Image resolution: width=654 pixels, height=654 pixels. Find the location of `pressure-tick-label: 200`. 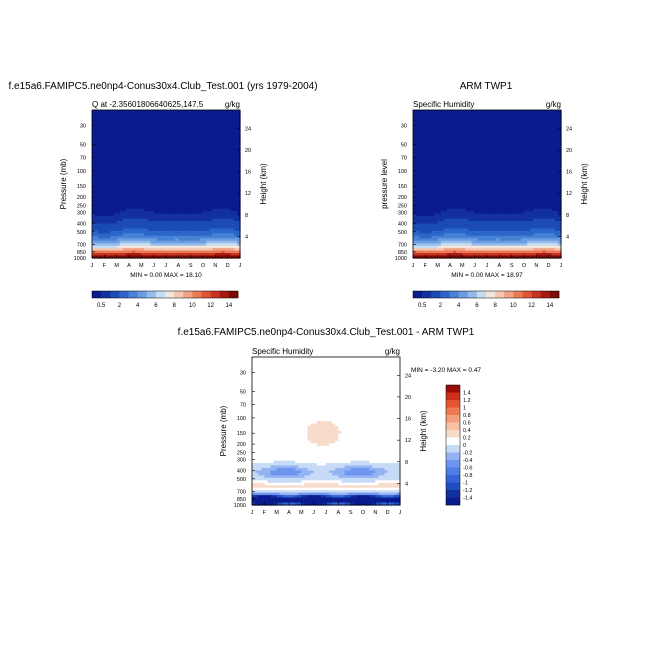

pressure-tick-label: 200 is located at coordinates (81, 198).